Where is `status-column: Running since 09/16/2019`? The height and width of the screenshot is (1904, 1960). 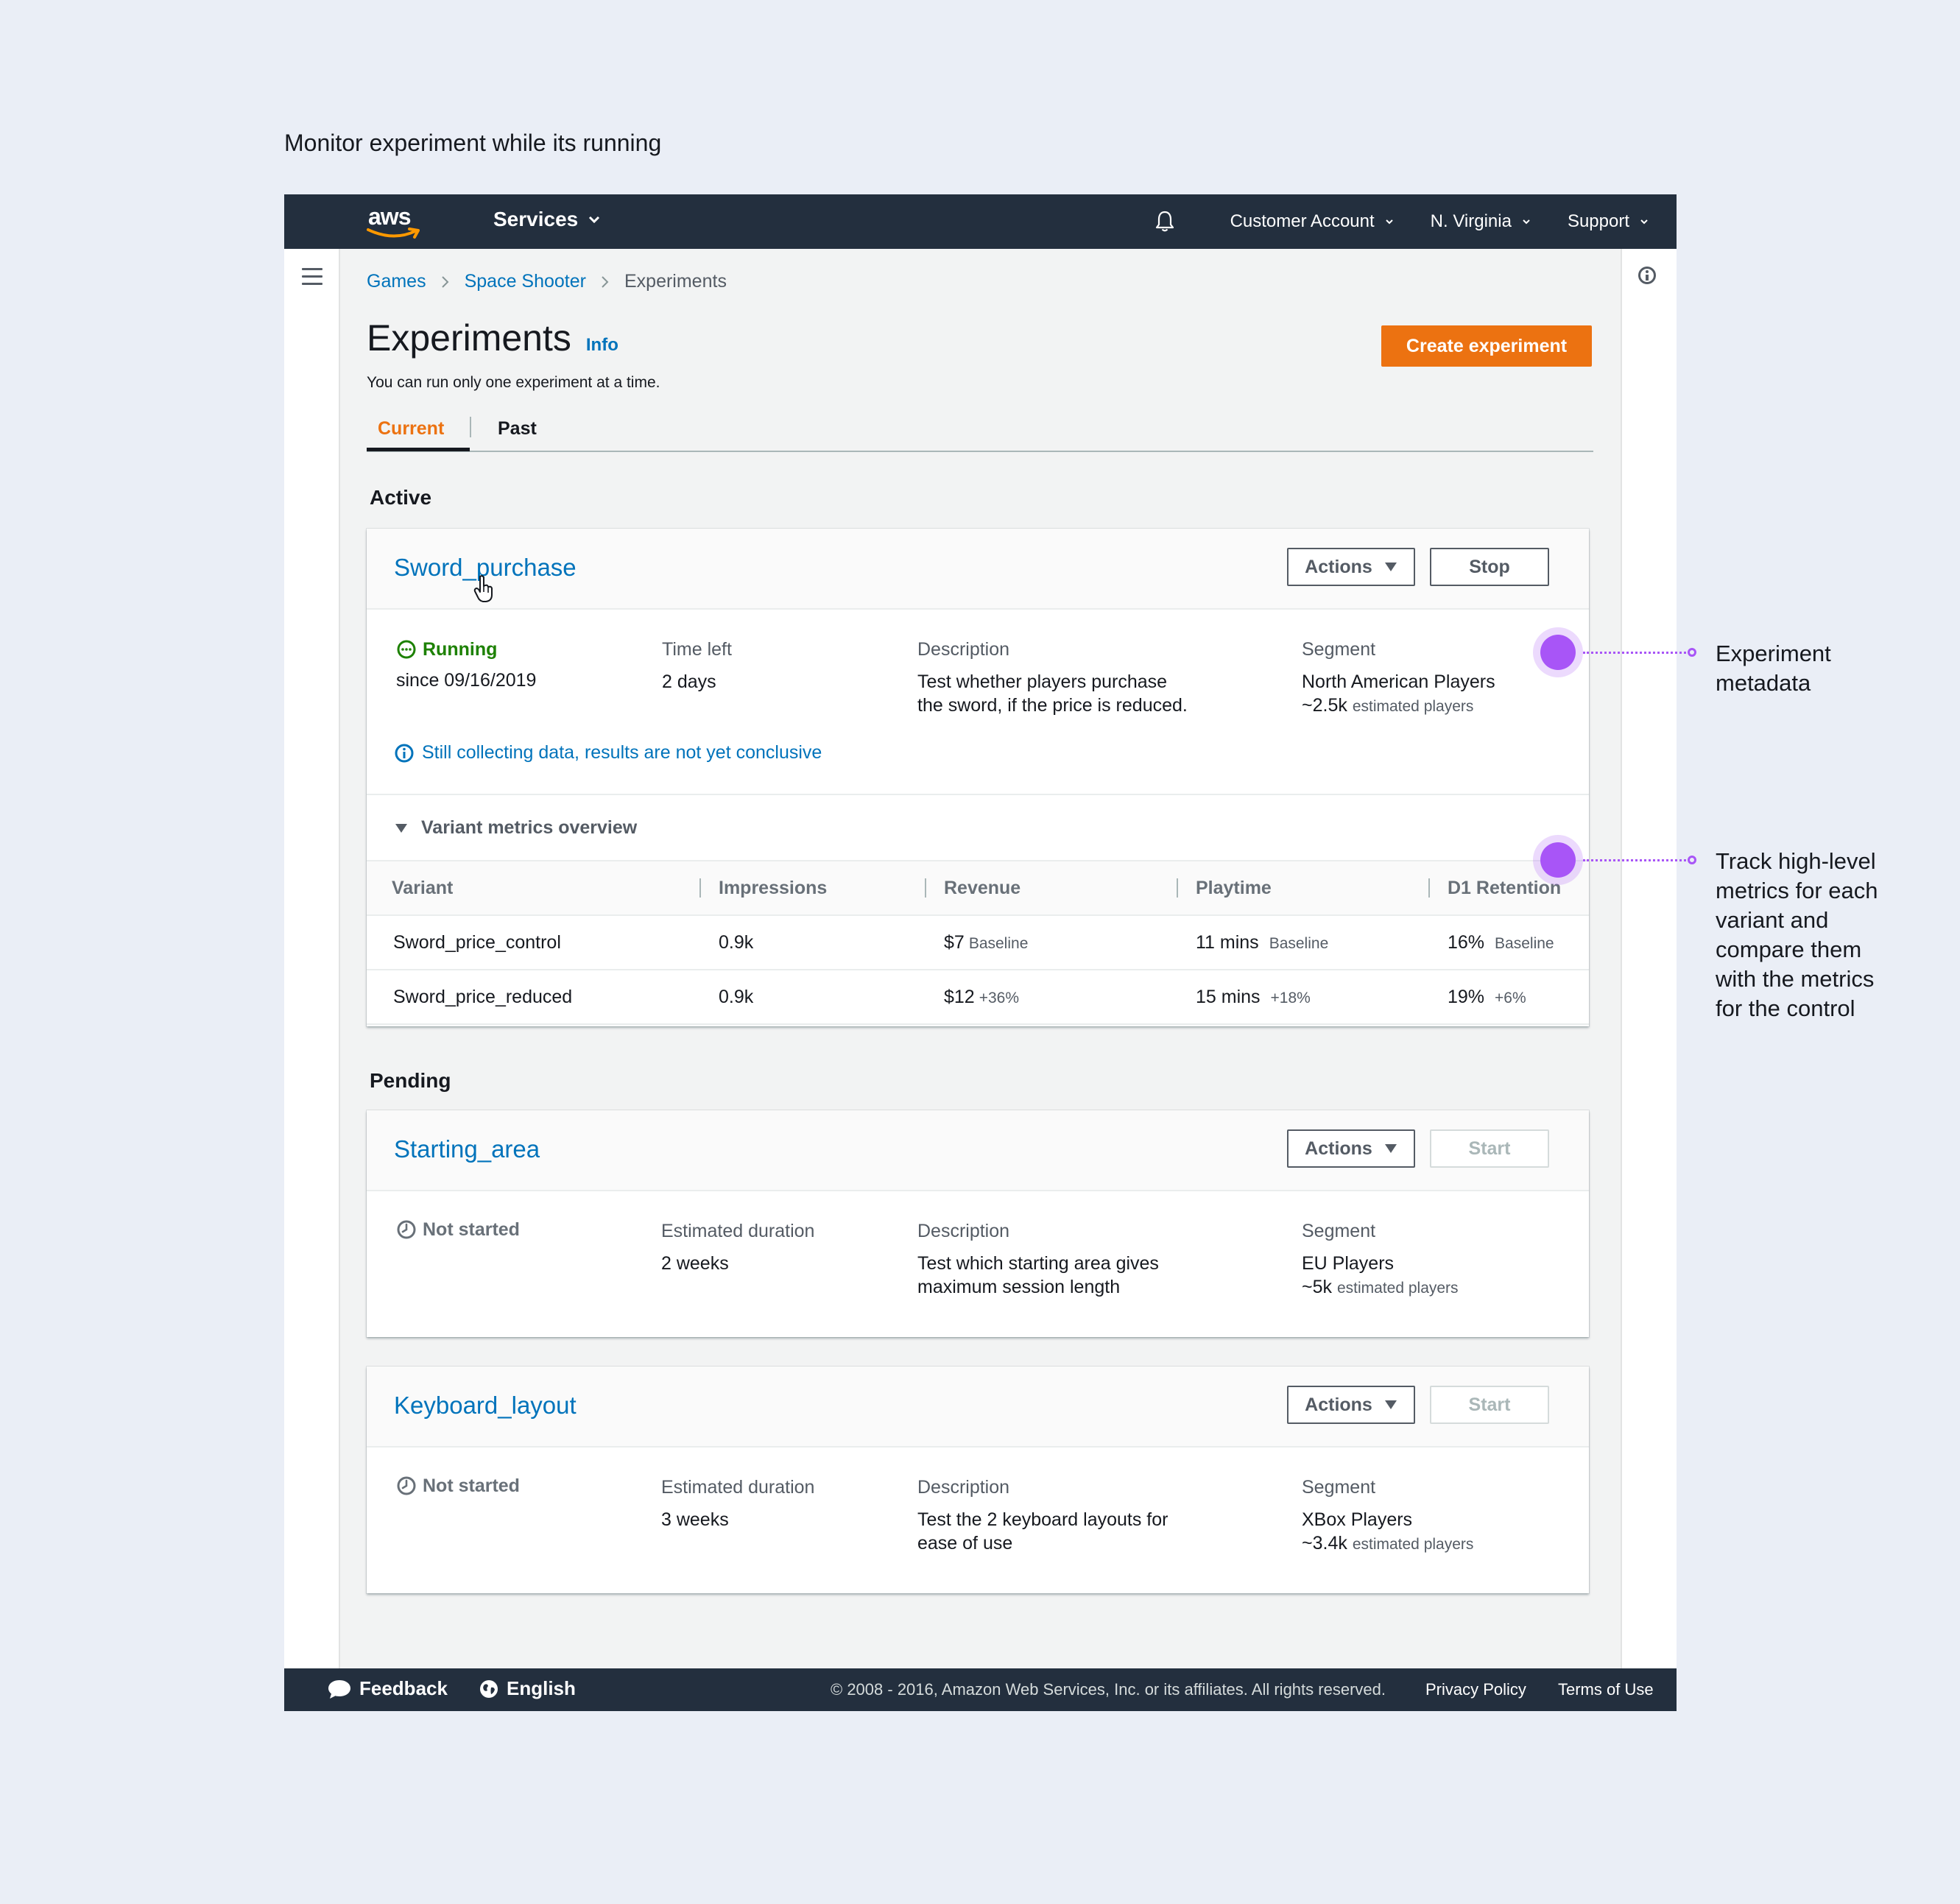 status-column: Running since 09/16/2019 is located at coordinates (466, 665).